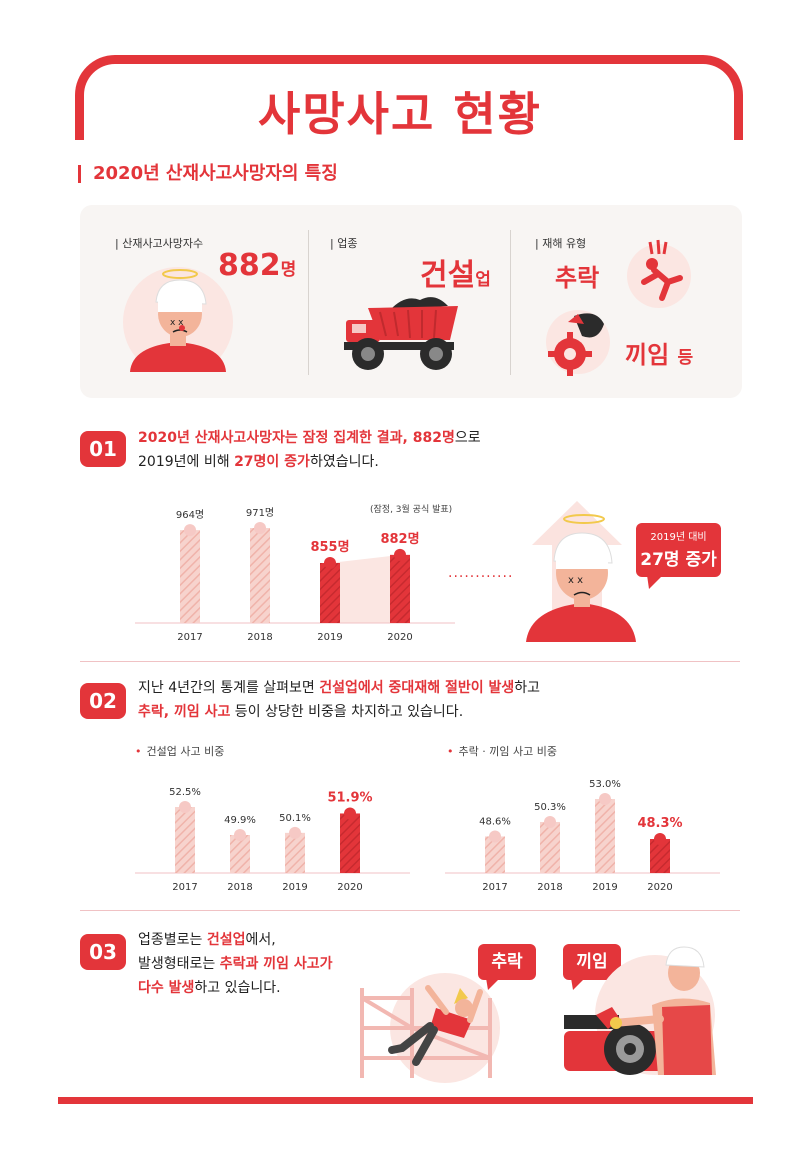  I want to click on caught-label: 끼임 등, so click(659, 355).